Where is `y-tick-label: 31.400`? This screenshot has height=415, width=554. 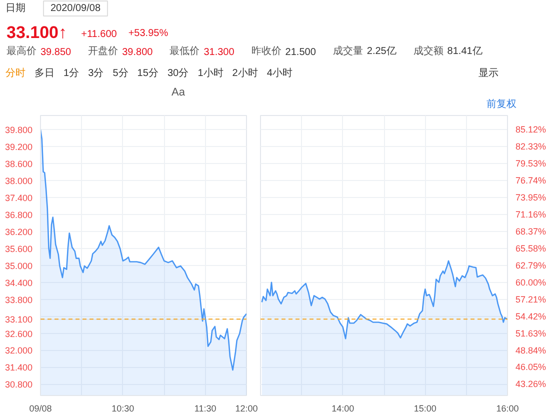 y-tick-label: 31.400 is located at coordinates (18, 367).